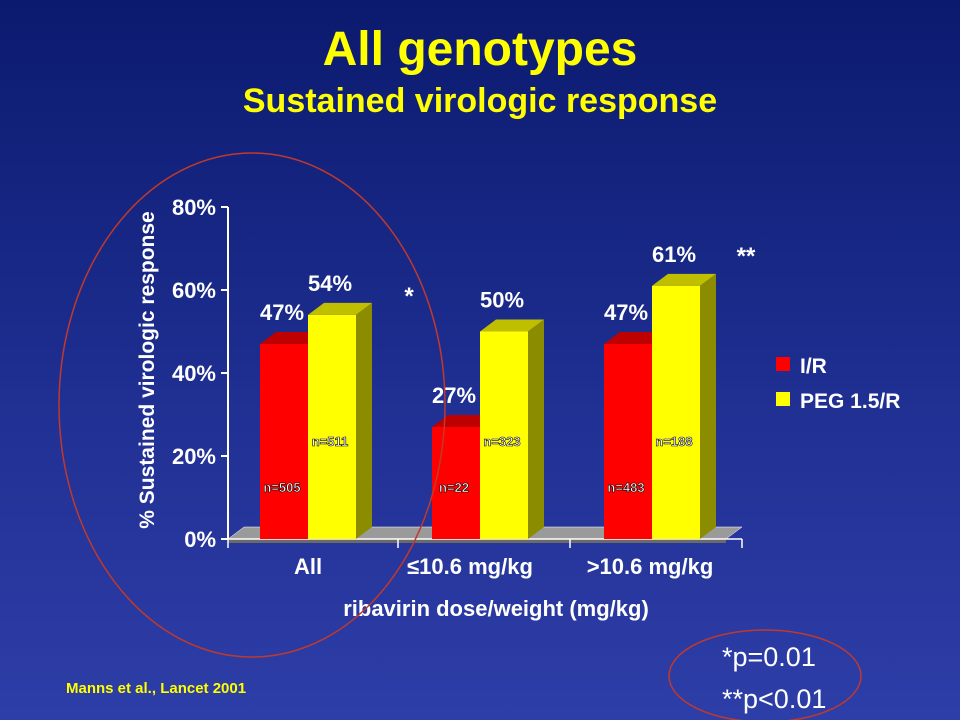 The height and width of the screenshot is (720, 960). I want to click on x-tick-label: ≤10.6 mg/kg, so click(470, 566).